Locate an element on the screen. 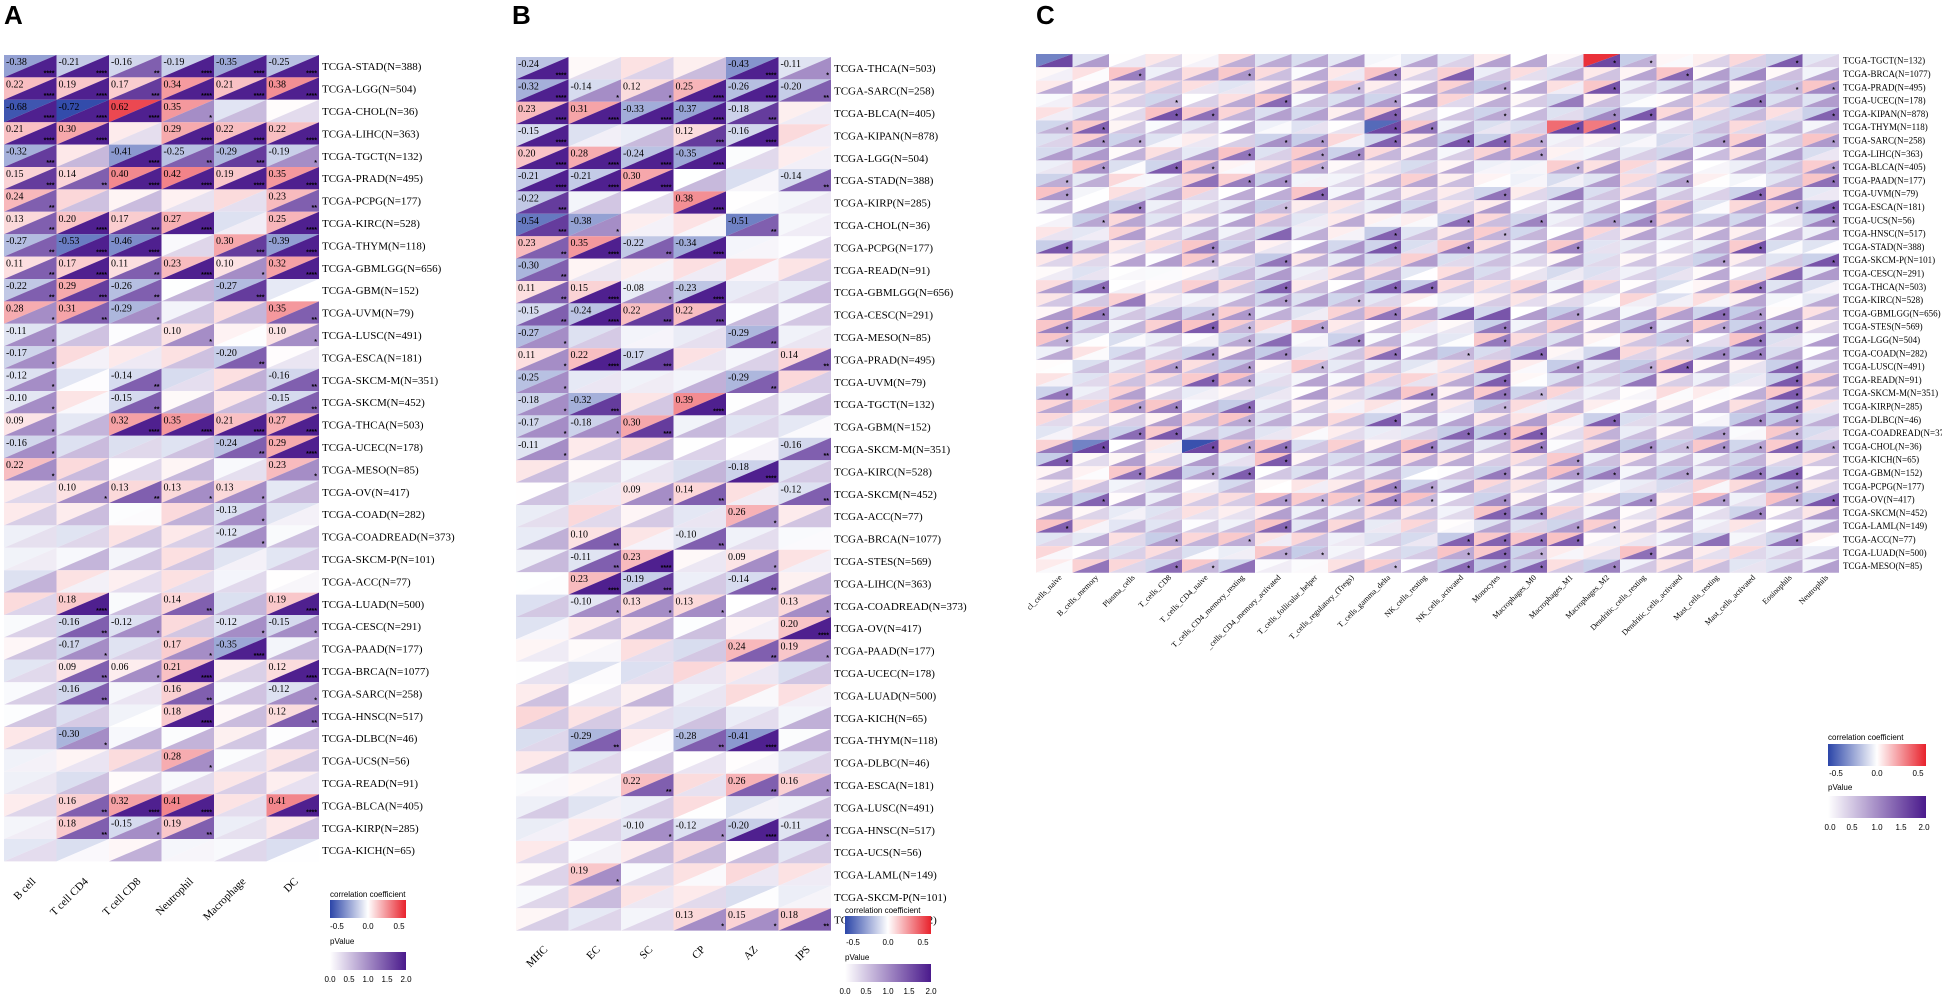  row-label: TCGA-LIHC(N=363) is located at coordinates (1883, 154).